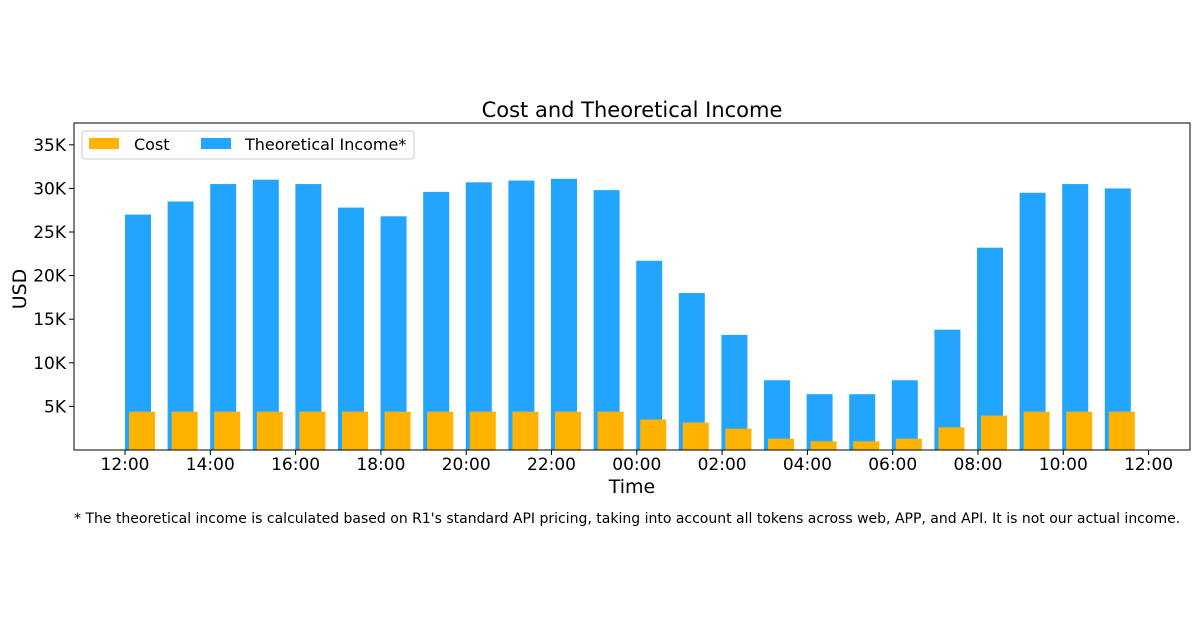  Describe the element at coordinates (466, 465) in the screenshot. I see `x-tick-label: 20:00` at that location.